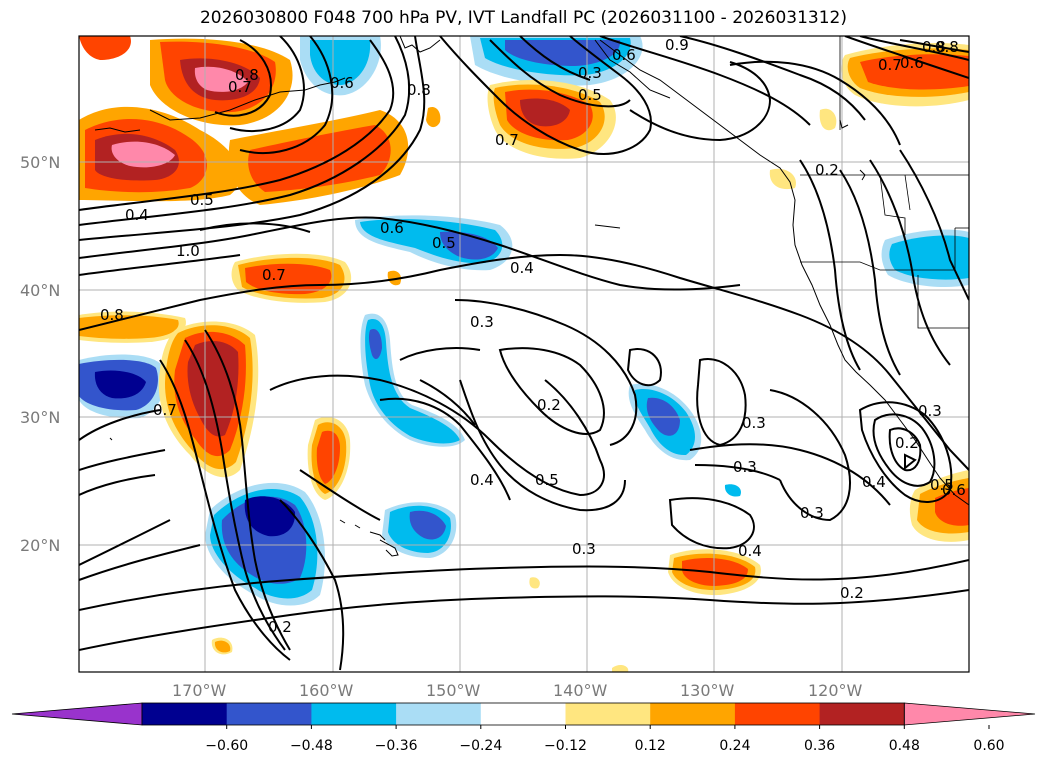  I want to click on contour-label: 1.0, so click(188, 251).